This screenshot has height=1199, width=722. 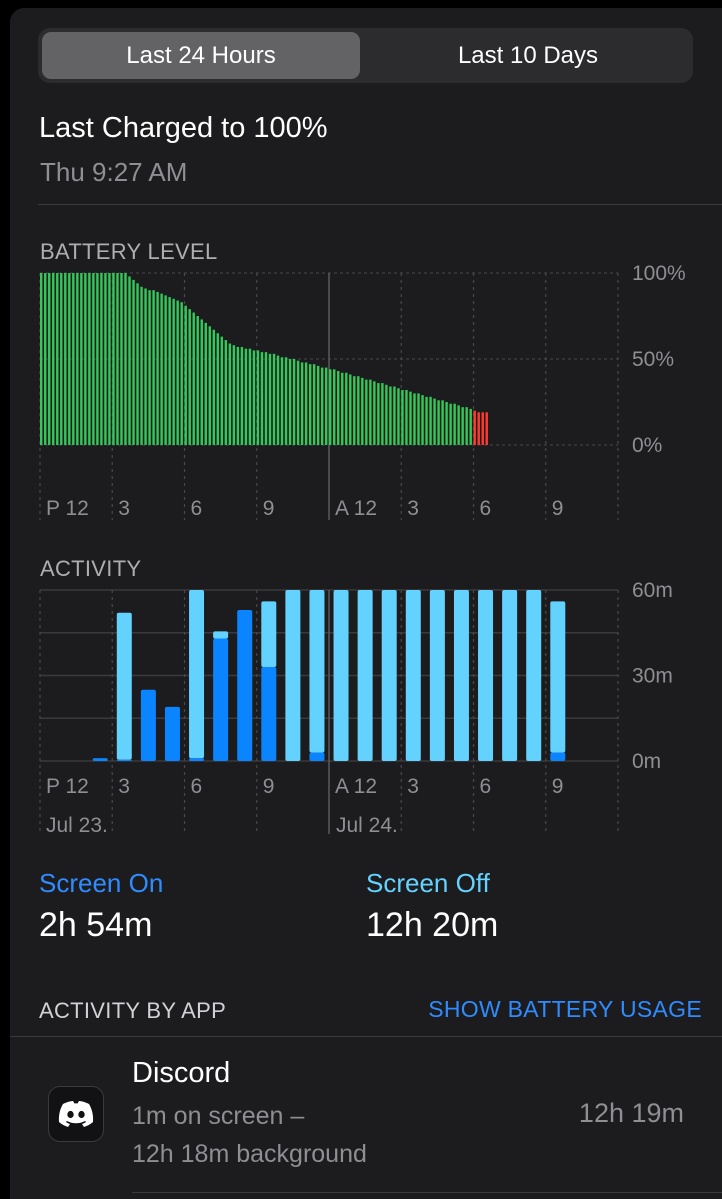 What do you see at coordinates (67, 508) in the screenshot?
I see `battery-x-tick: P 12` at bounding box center [67, 508].